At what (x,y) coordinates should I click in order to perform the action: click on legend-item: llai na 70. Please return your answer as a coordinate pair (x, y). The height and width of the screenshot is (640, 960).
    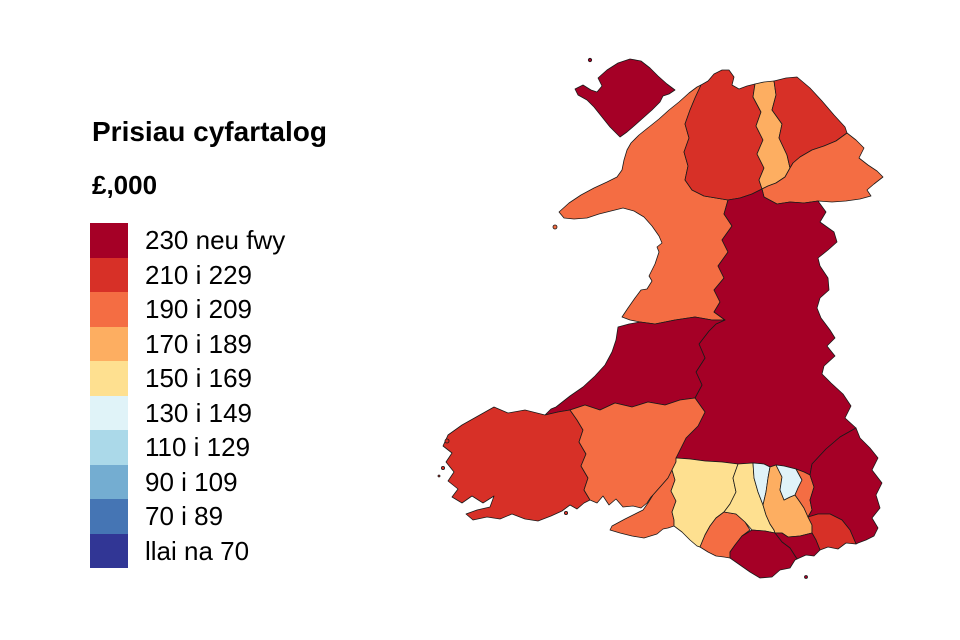
    Looking at the image, I should click on (187, 550).